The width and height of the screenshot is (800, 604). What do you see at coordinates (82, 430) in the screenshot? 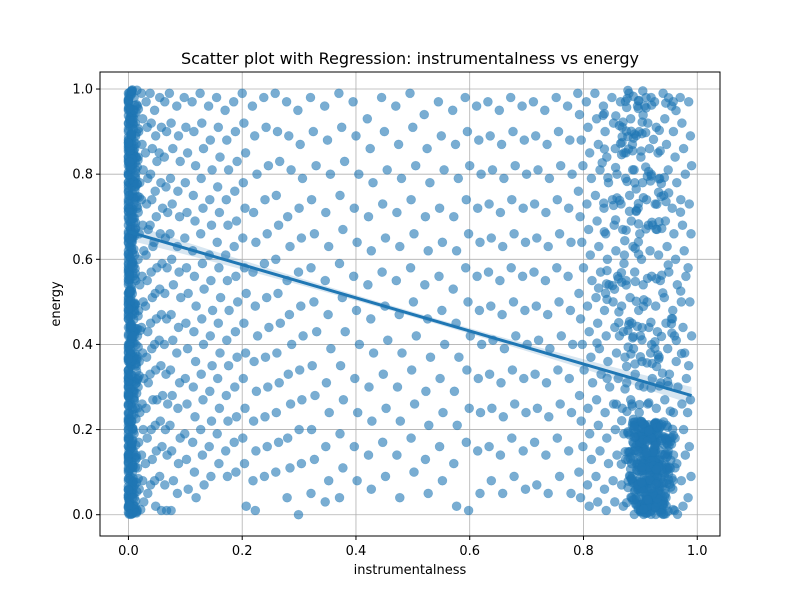
I see `y-tick-label: 0.2` at bounding box center [82, 430].